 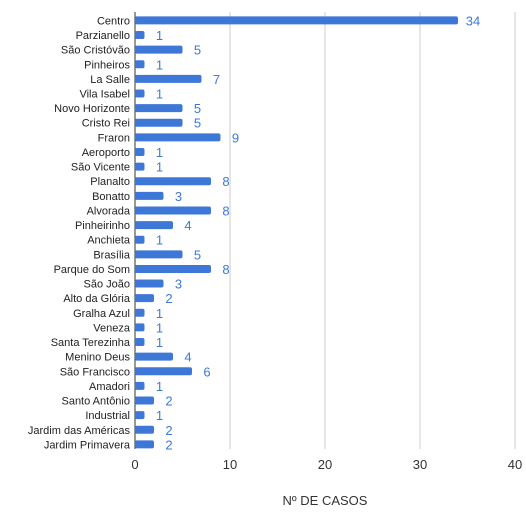 What do you see at coordinates (106, 124) in the screenshot?
I see `category-label: Cristo Rei` at bounding box center [106, 124].